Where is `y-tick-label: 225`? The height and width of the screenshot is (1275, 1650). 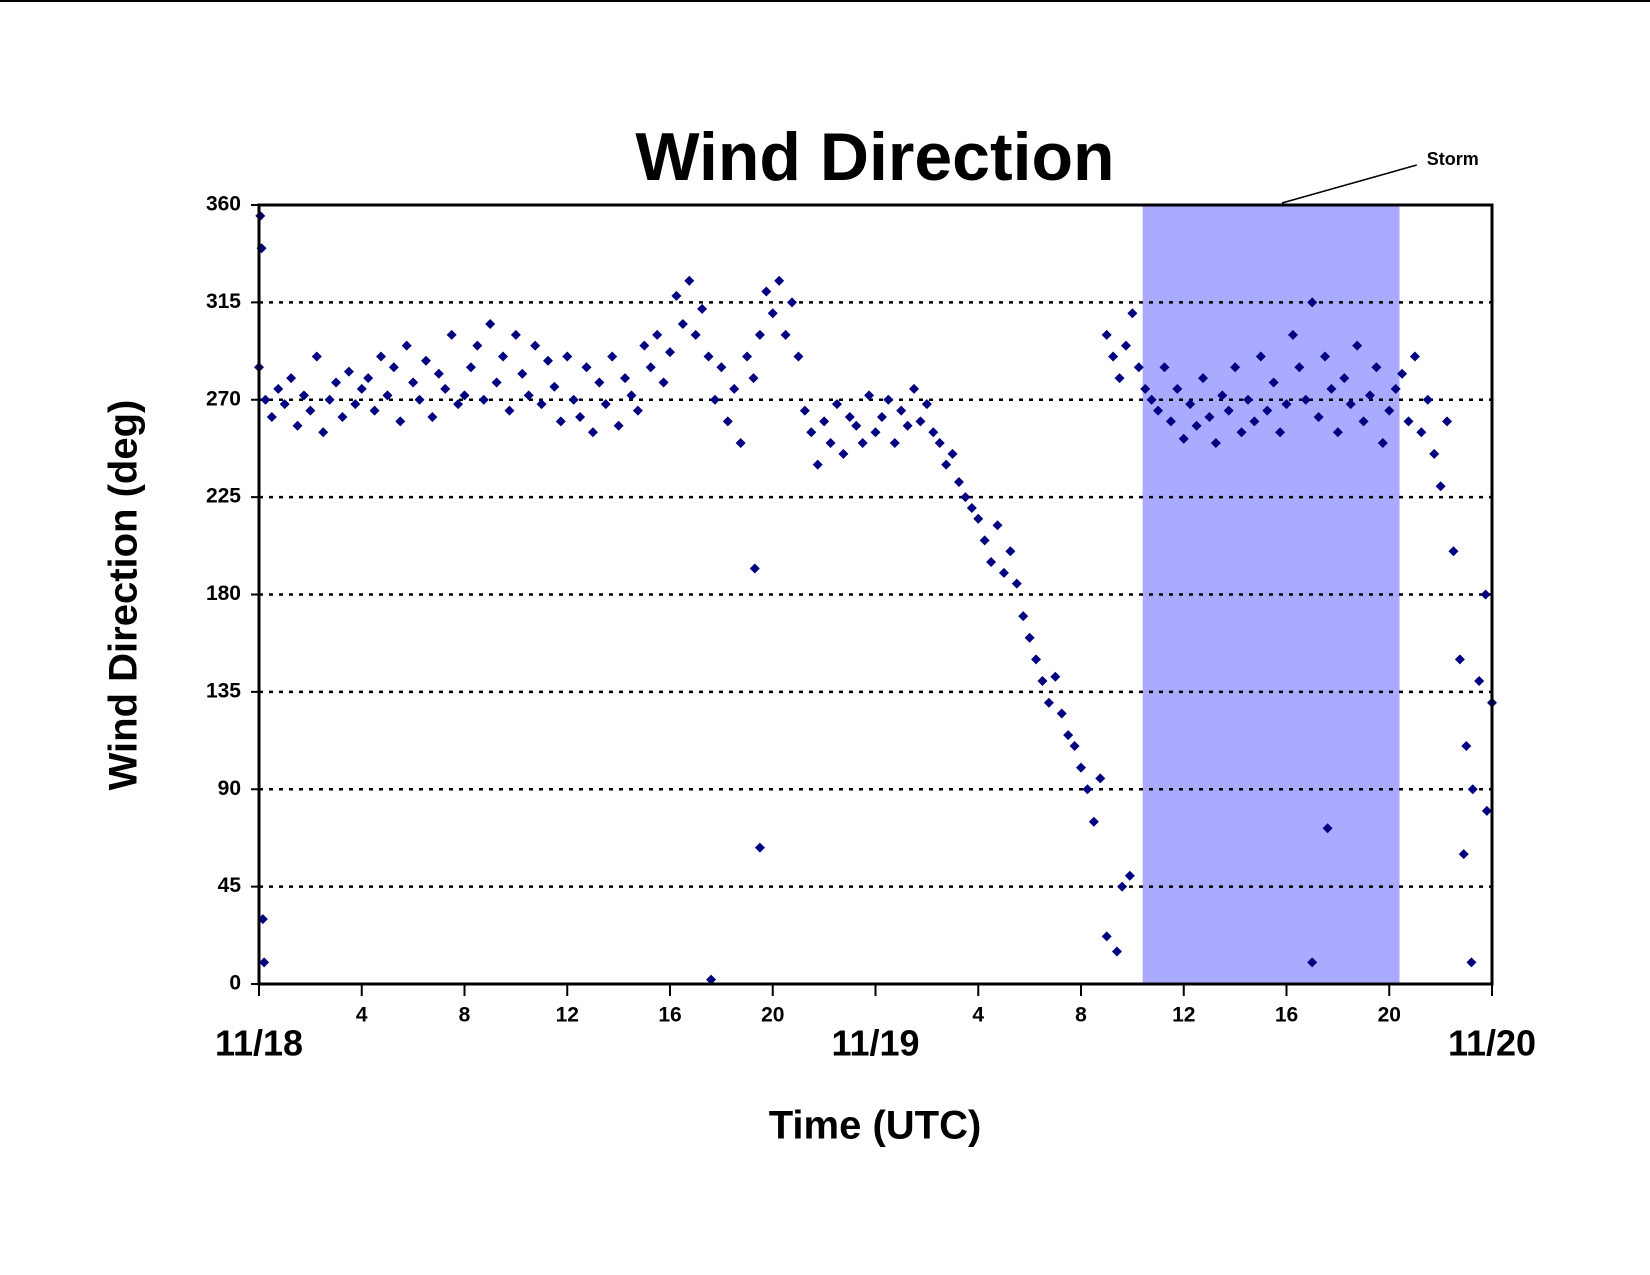
y-tick-label: 225 is located at coordinates (223, 496).